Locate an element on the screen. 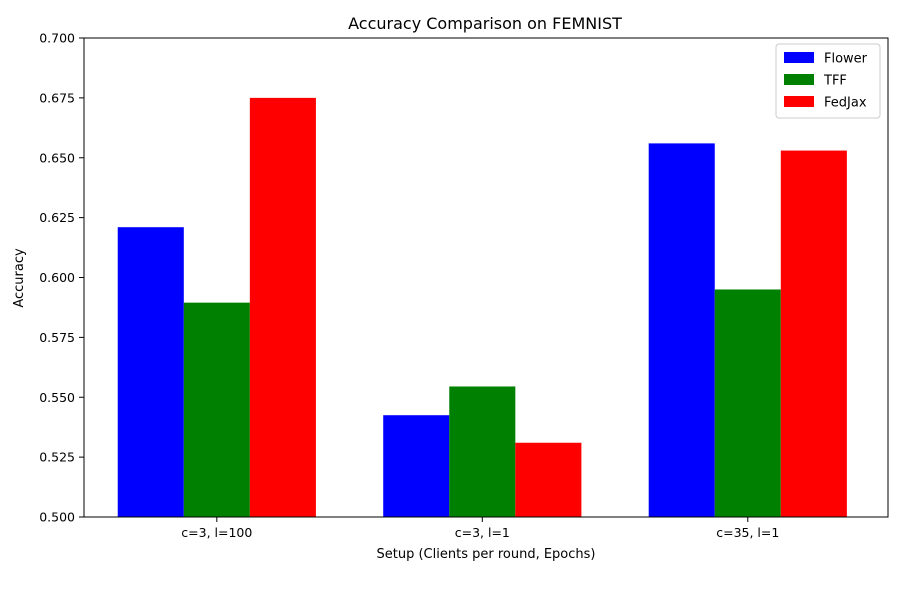 This screenshot has height=590, width=913. y-tick-label: 0.525 is located at coordinates (57, 457).